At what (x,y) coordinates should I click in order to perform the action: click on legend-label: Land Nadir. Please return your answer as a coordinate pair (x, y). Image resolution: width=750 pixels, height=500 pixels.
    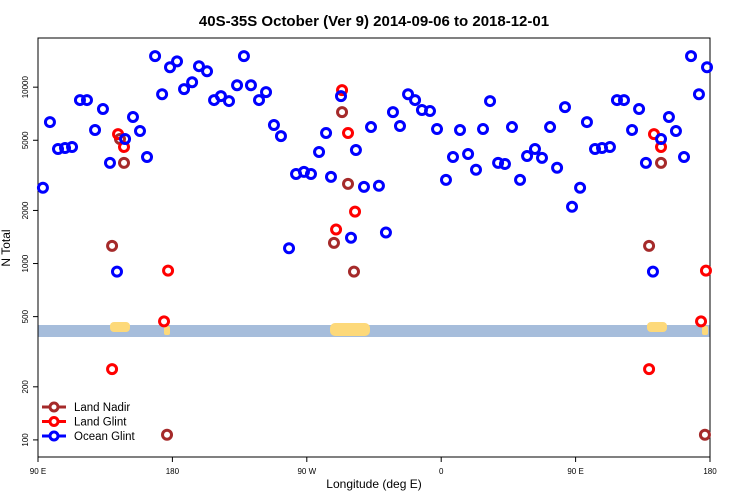
    Looking at the image, I should click on (102, 408).